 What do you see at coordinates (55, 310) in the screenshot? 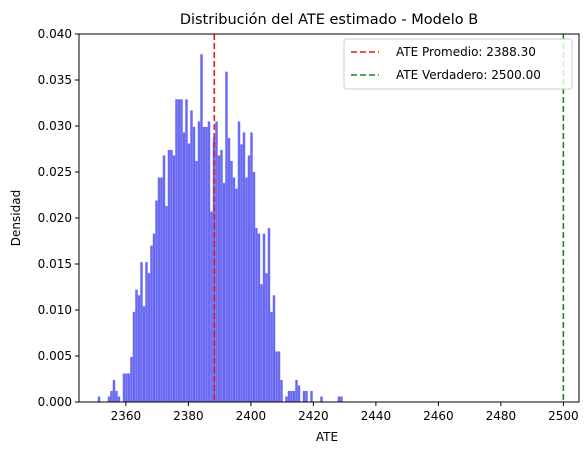
I see `y-tick-label: 0.010` at bounding box center [55, 310].